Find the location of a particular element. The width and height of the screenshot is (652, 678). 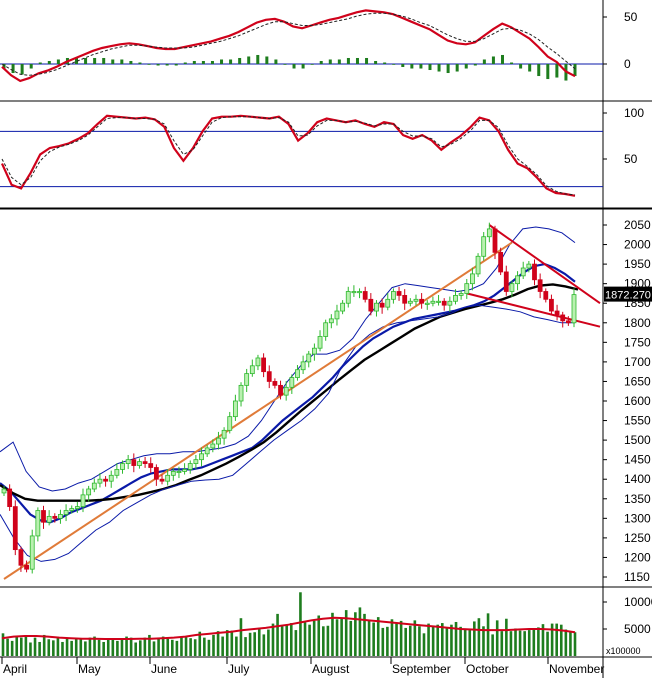

month-label-june: June is located at coordinates (164, 669).